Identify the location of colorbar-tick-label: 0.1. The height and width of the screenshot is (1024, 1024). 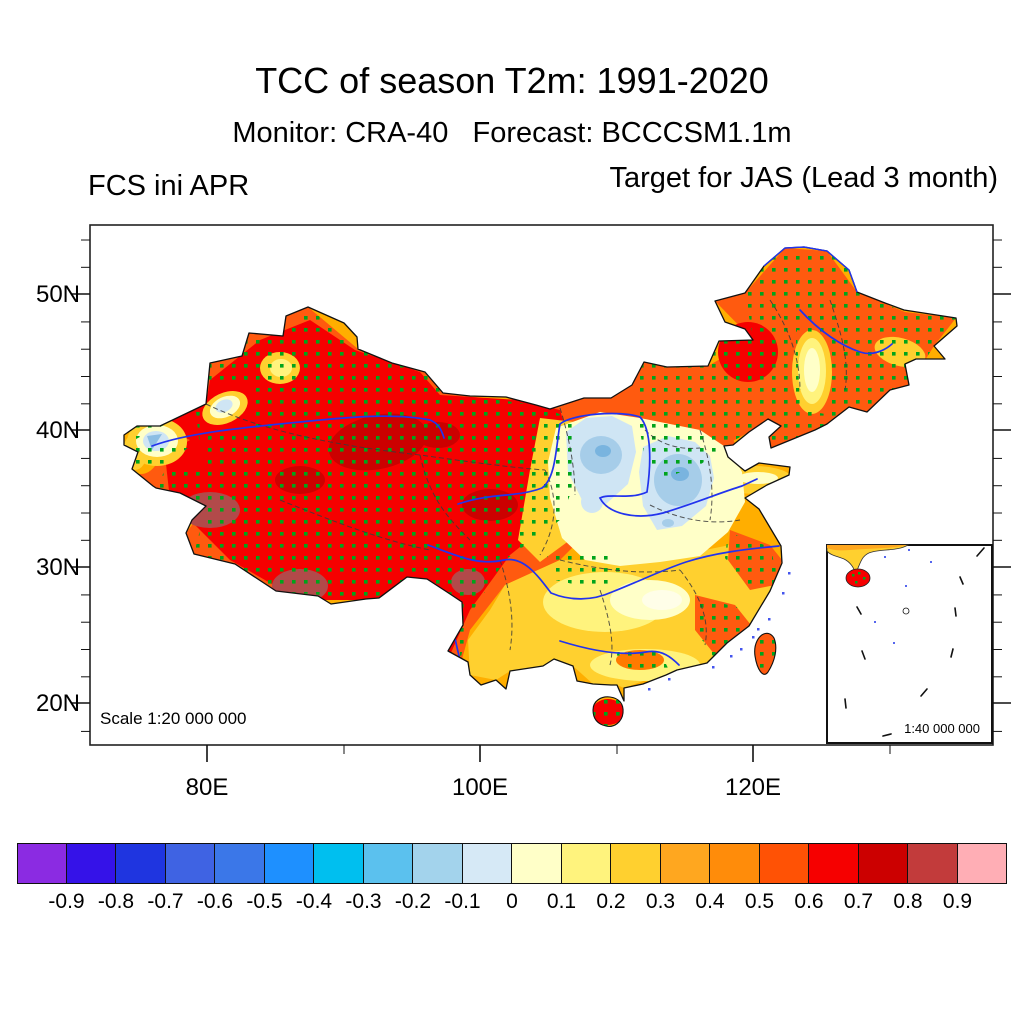
(561, 901).